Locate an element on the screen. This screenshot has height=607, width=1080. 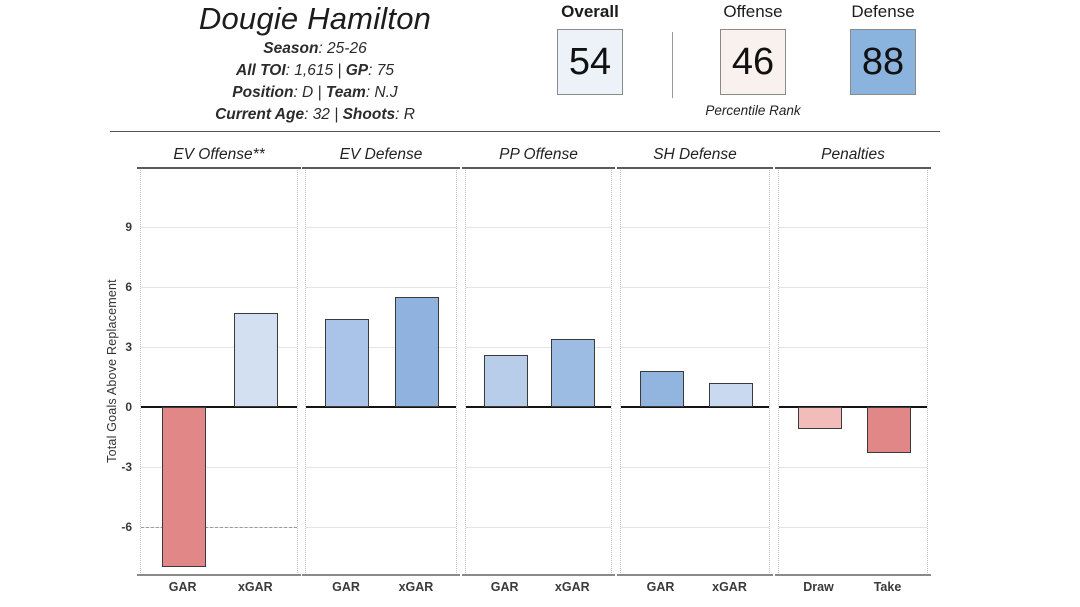
category-label: Take is located at coordinates (887, 587).